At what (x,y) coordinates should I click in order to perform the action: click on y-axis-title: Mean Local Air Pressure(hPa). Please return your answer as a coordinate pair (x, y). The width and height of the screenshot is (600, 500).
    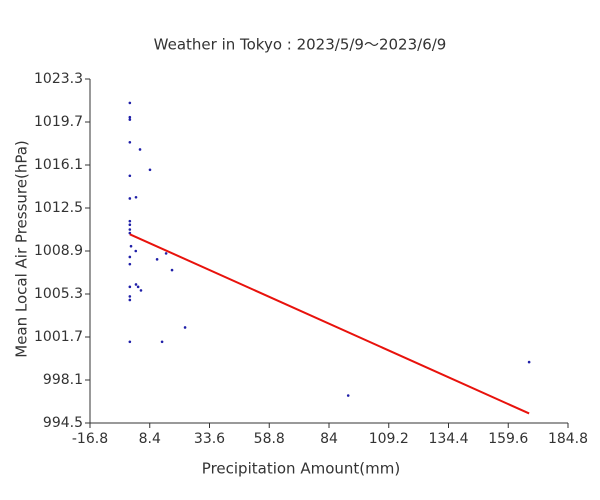
    Looking at the image, I should click on (22, 248).